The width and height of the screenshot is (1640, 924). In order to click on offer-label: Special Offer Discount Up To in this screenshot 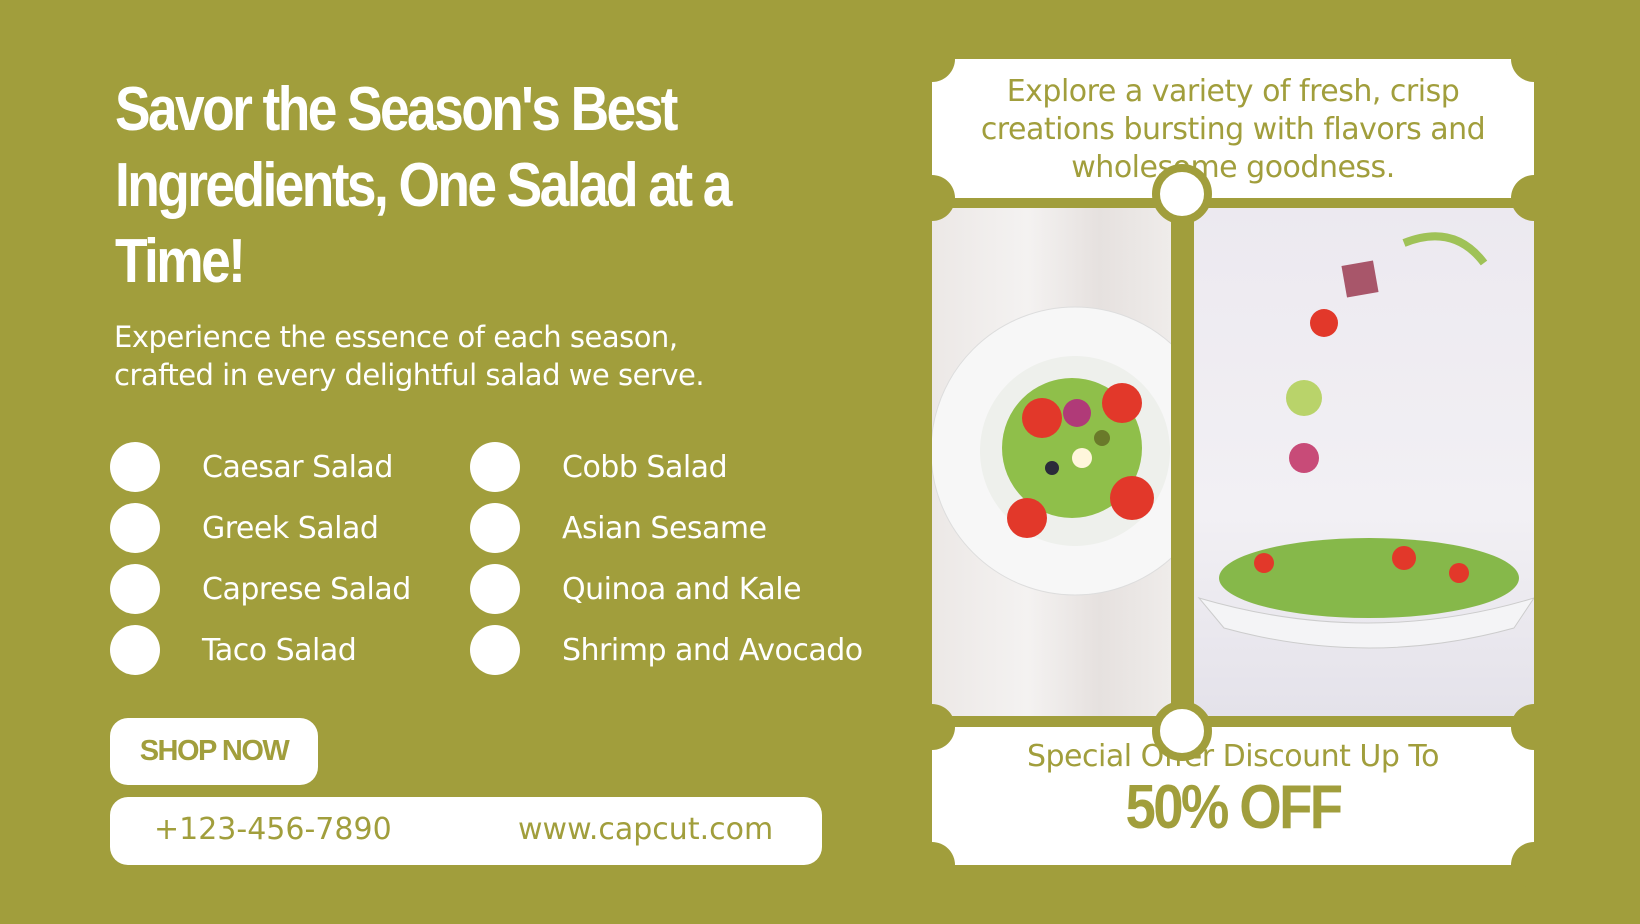, I will do `click(1233, 756)`.